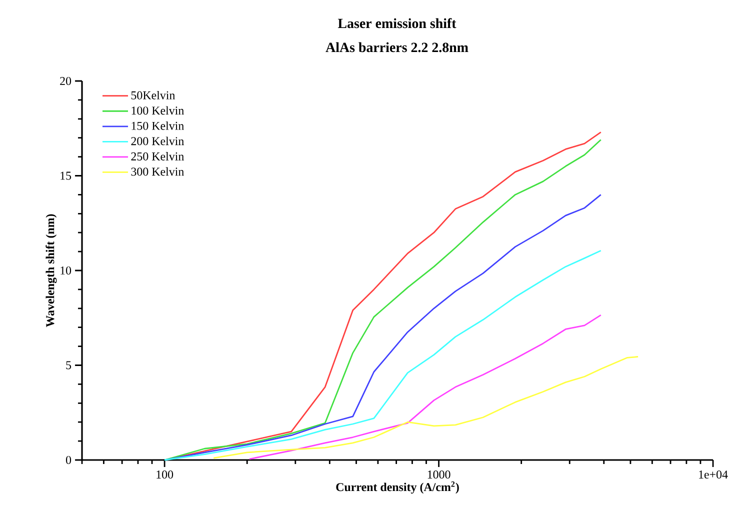  Describe the element at coordinates (66, 270) in the screenshot. I see `y-tick-label: 10` at that location.